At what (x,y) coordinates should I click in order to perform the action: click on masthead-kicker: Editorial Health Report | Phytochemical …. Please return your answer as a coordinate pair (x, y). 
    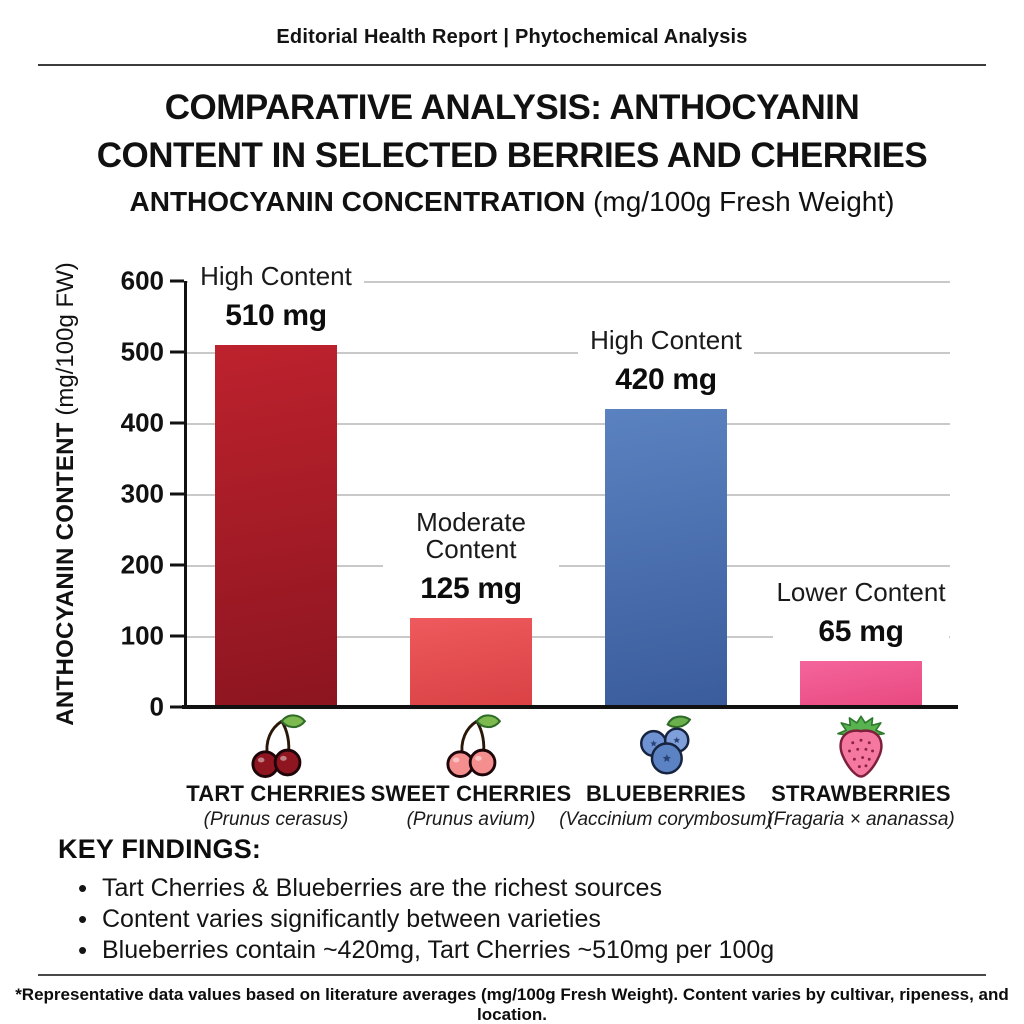
    Looking at the image, I should click on (512, 37).